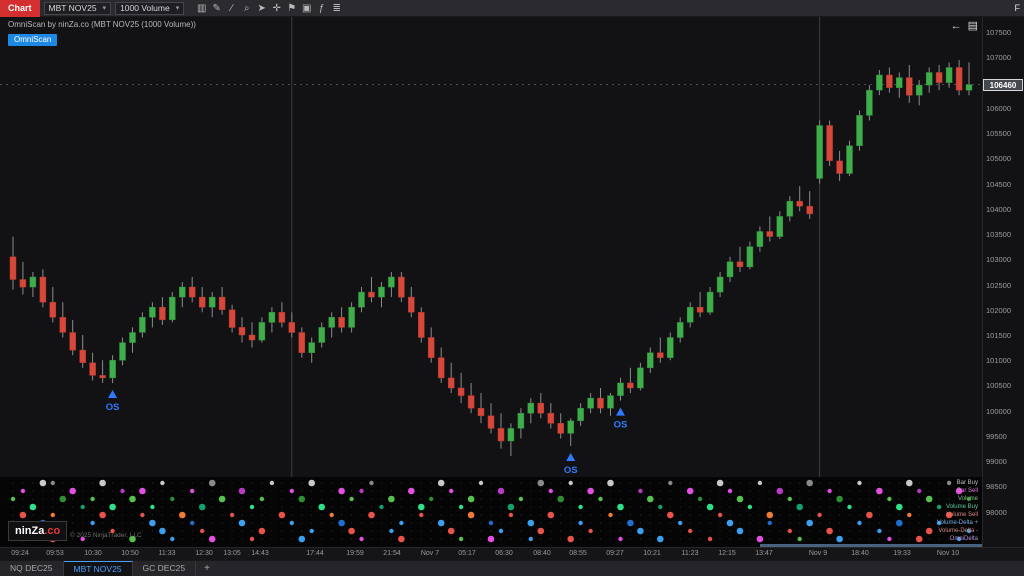 The width and height of the screenshot is (1024, 576). What do you see at coordinates (999, 209) in the screenshot?
I see `price-tick: 104000` at bounding box center [999, 209].